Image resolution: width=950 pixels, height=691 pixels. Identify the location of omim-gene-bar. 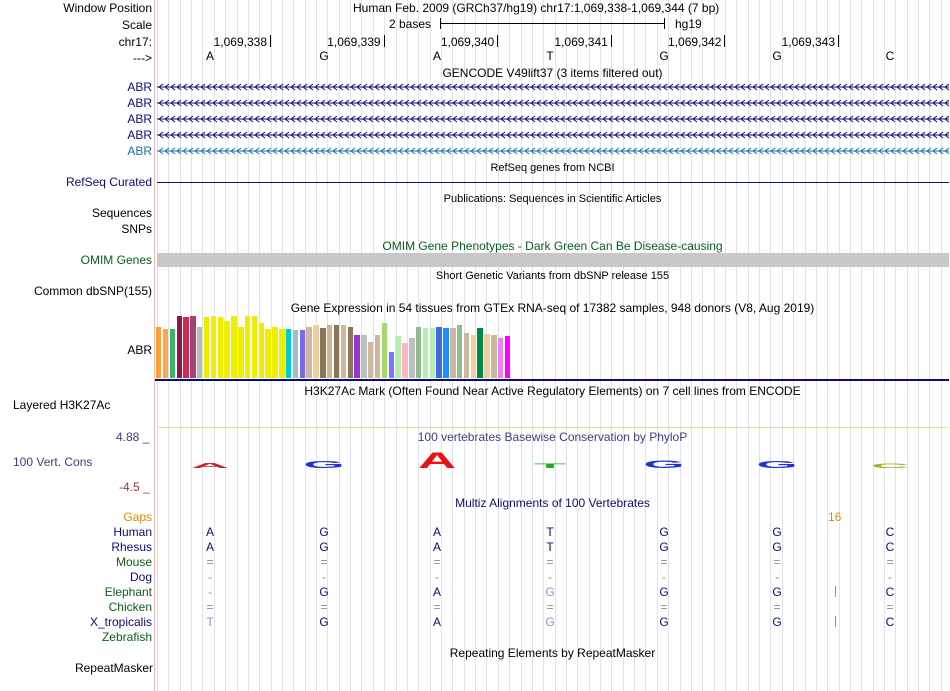
(553, 260).